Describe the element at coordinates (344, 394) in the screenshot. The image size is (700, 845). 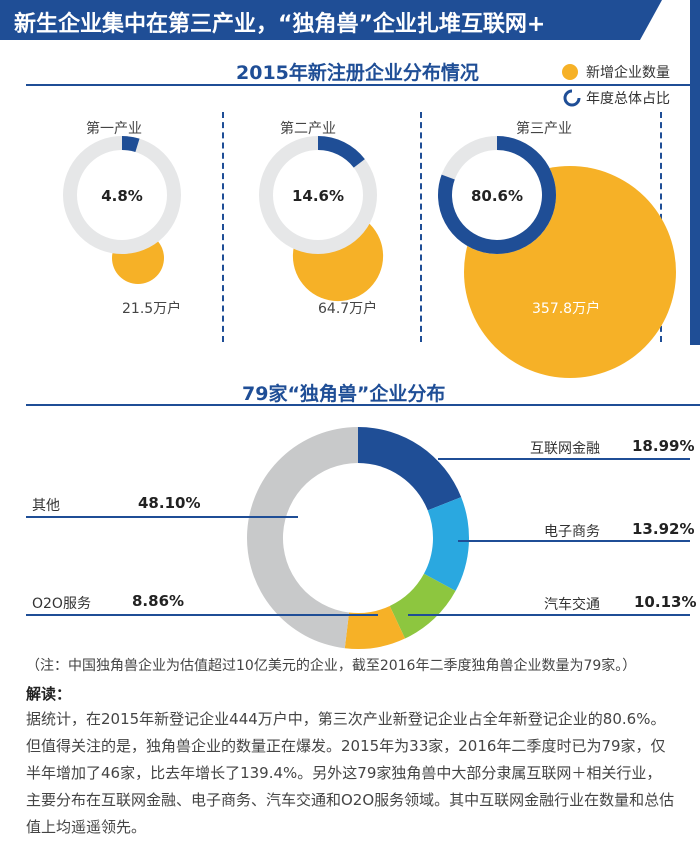
I see `section2-title: 79家“独角兽”企业分布` at that location.